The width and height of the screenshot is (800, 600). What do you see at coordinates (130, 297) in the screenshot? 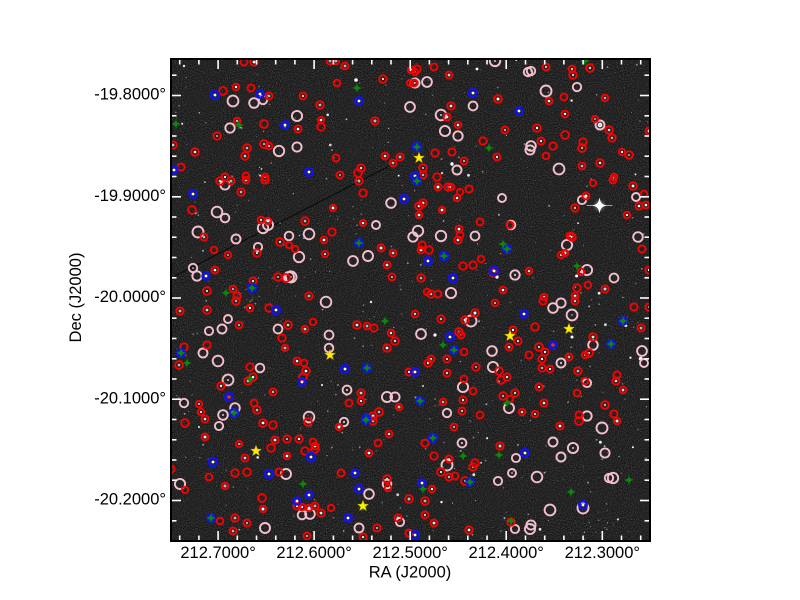
I see `svg-text: -20.0000°` at bounding box center [130, 297].